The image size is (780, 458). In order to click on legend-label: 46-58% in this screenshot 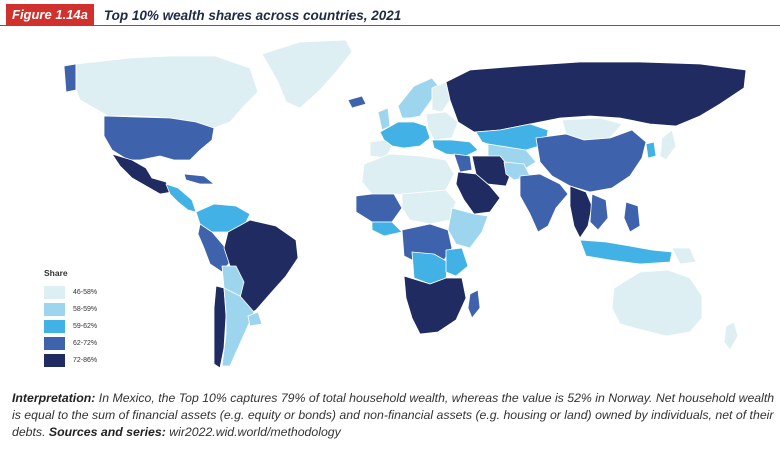, I will do `click(85, 292)`.